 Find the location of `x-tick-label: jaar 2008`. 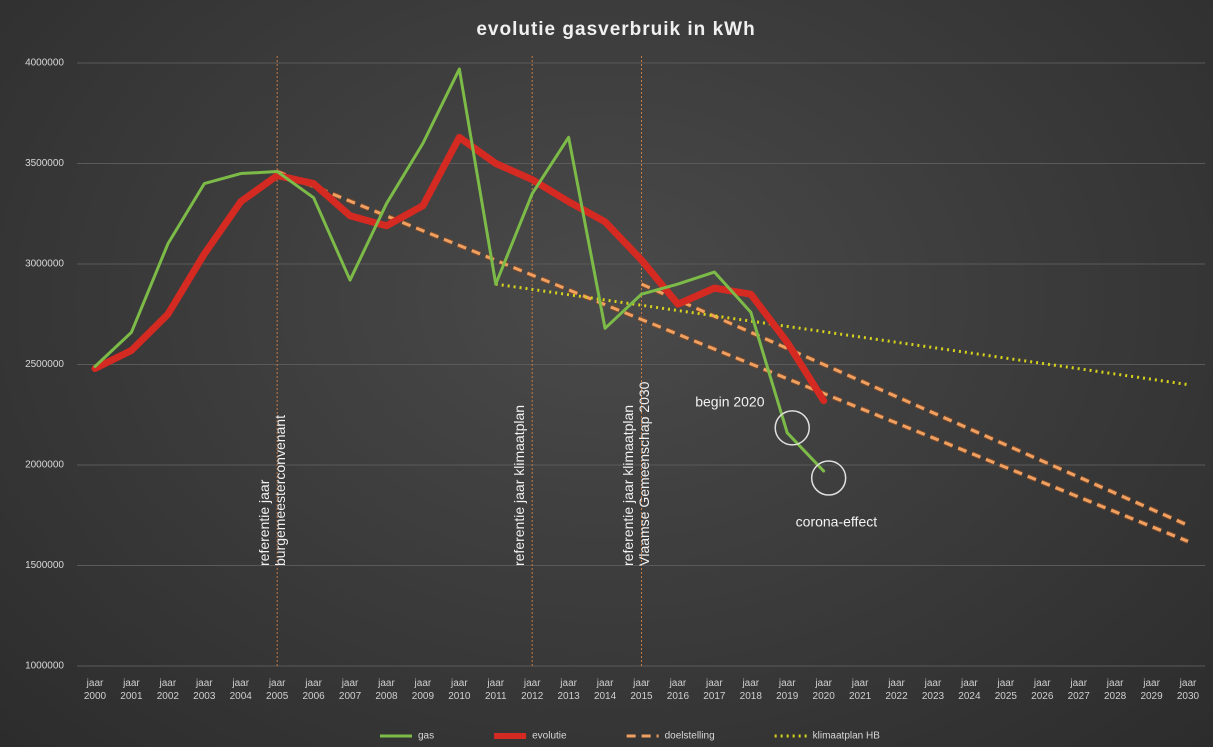

x-tick-label: jaar 2008 is located at coordinates (386, 690).